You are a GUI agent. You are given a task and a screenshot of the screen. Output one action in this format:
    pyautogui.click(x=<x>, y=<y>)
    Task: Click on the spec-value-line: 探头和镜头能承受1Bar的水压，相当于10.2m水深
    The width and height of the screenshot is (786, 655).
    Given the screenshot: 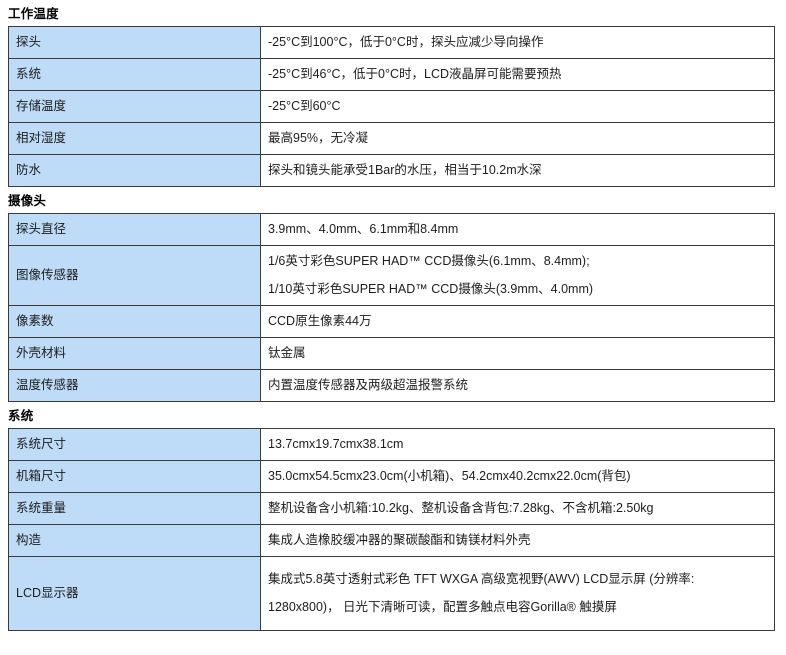 What is the action you would take?
    pyautogui.click(x=405, y=170)
    